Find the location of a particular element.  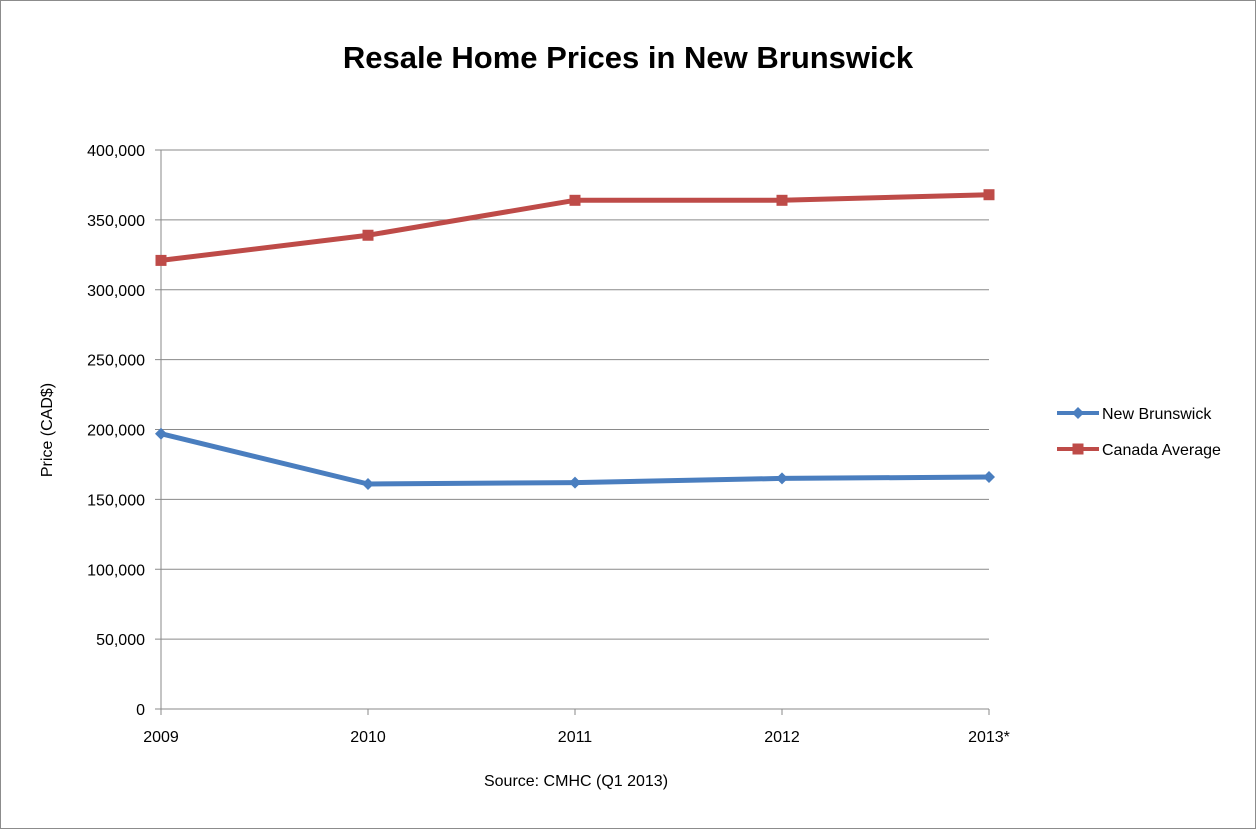

legend-item-canada-average: Canada Average is located at coordinates (1139, 450).